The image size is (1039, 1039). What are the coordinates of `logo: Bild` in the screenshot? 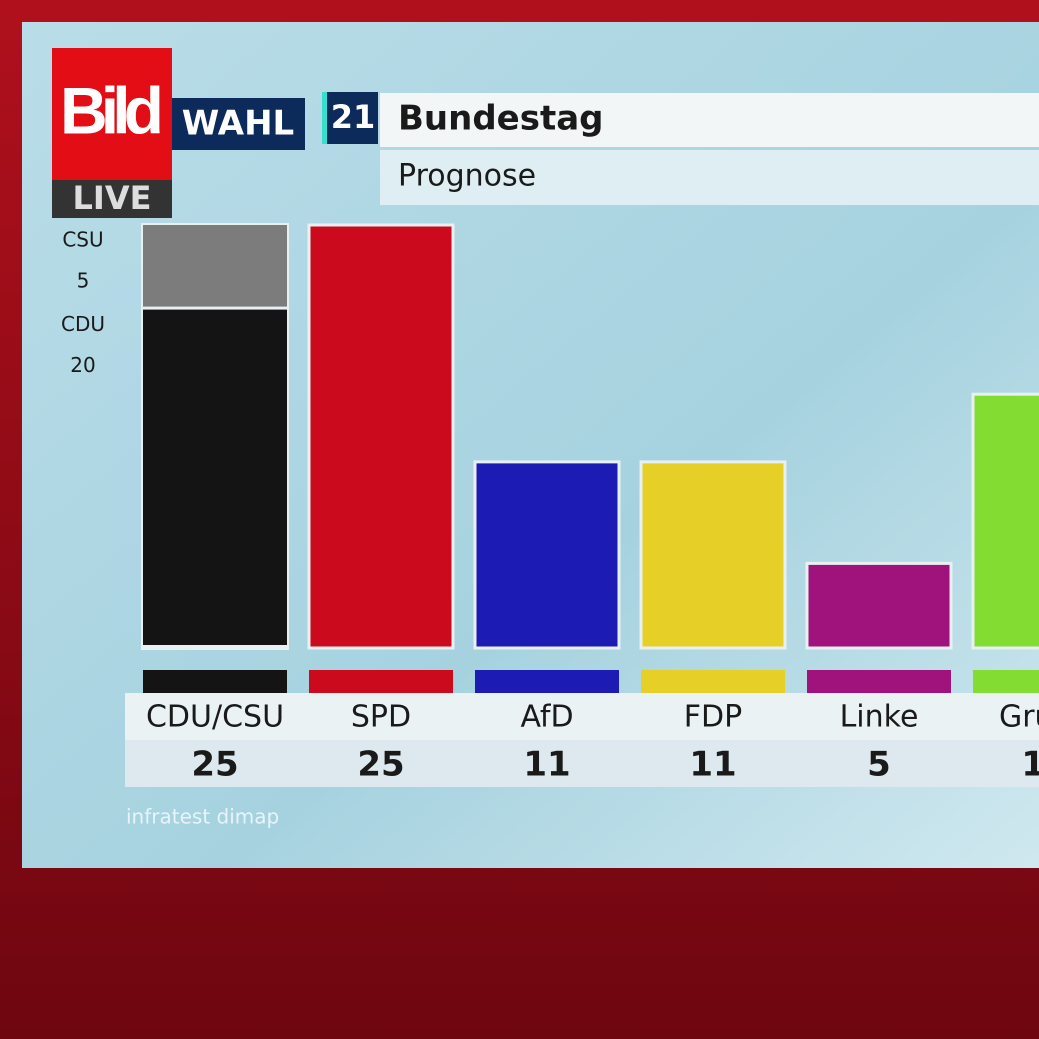 It's located at (112, 110).